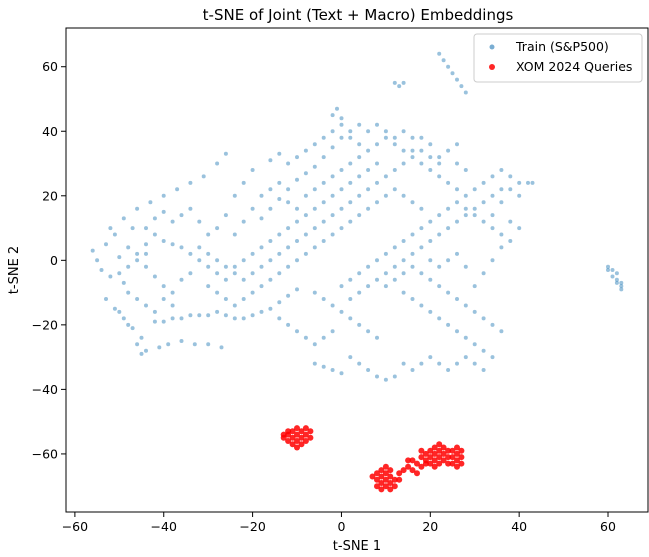 The image size is (649, 557). Describe the element at coordinates (608, 526) in the screenshot. I see `x-tick-label: 60` at that location.